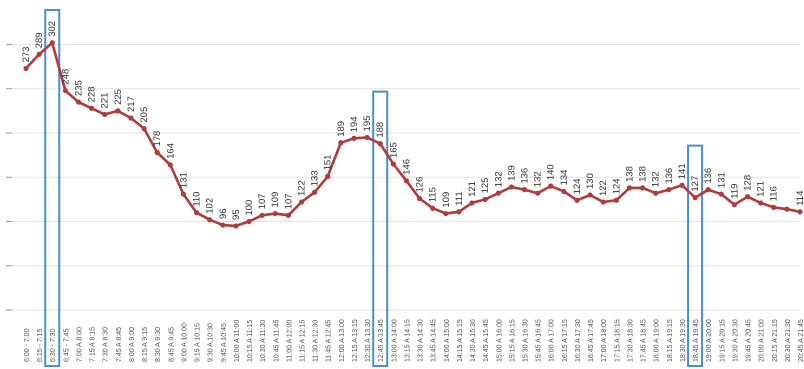  Describe the element at coordinates (145, 344) in the screenshot. I see `x-tick-label: 8:15 A 9:15` at that location.